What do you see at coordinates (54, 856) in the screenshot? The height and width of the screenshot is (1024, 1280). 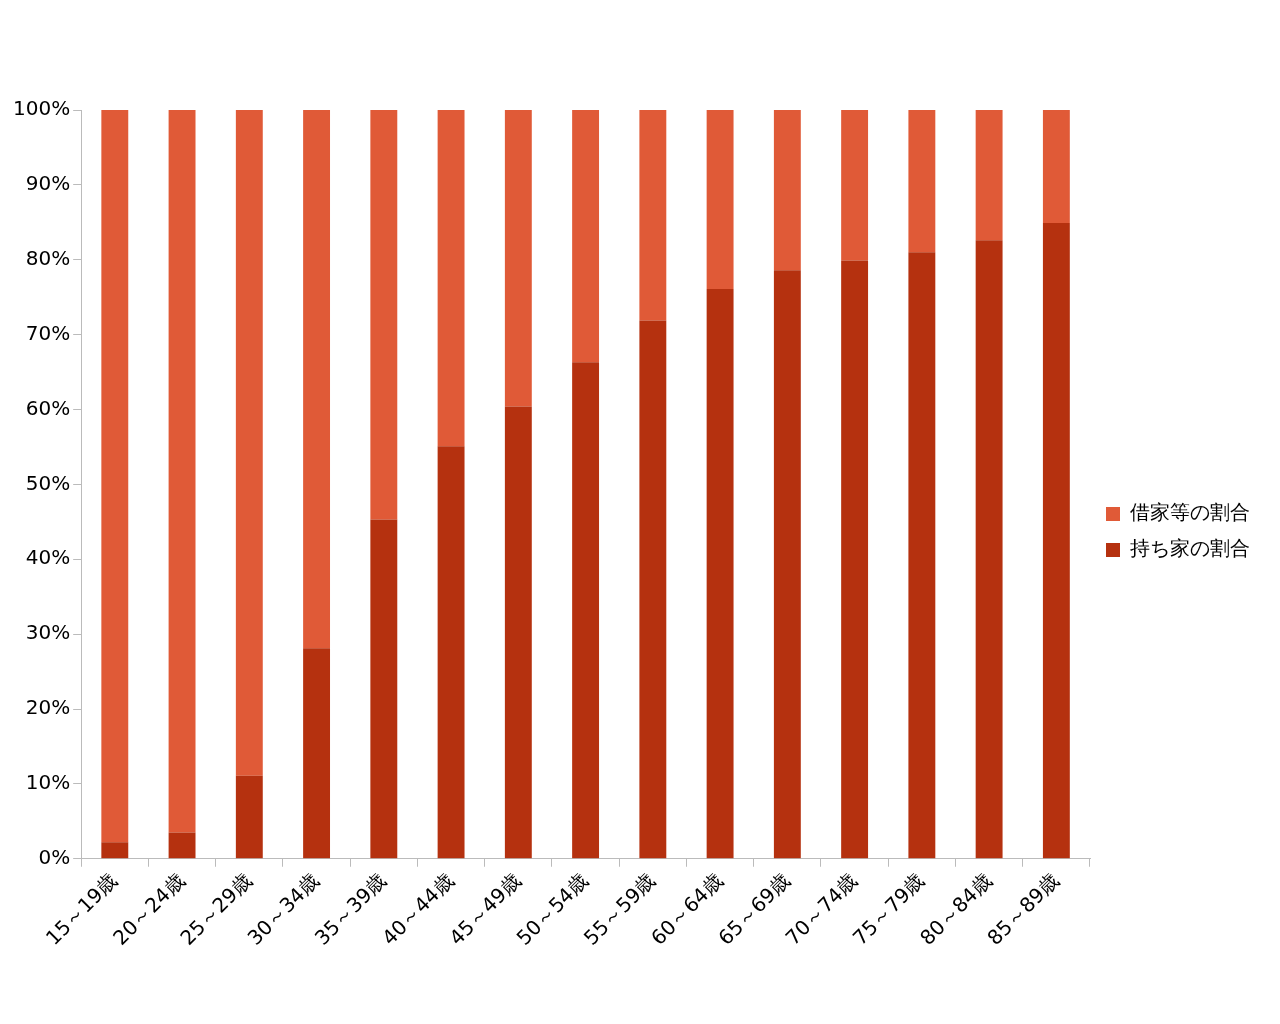 I see `y-tick-label: 0%` at bounding box center [54, 856].